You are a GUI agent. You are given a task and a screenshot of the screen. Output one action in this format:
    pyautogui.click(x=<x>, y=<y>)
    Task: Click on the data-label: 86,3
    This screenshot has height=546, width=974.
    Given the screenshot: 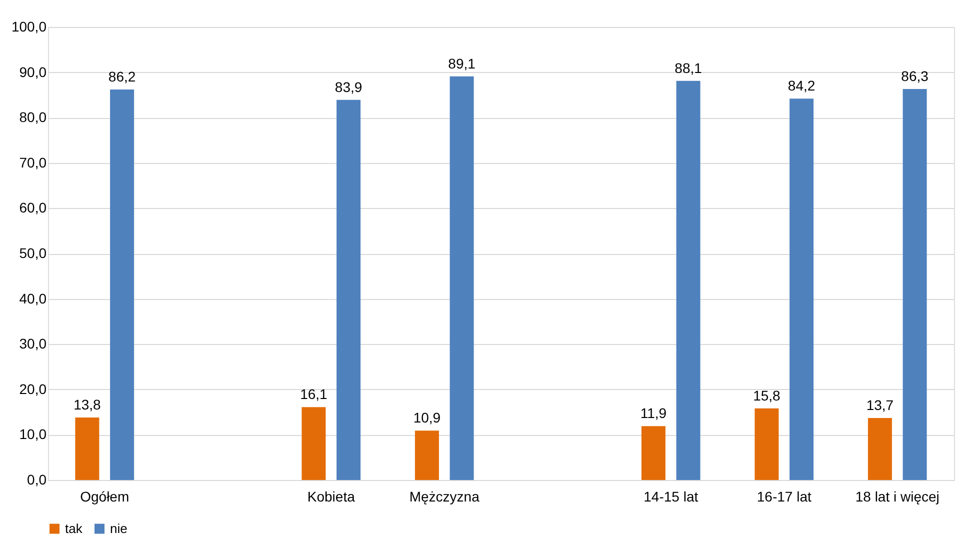 What is the action you would take?
    pyautogui.click(x=915, y=76)
    